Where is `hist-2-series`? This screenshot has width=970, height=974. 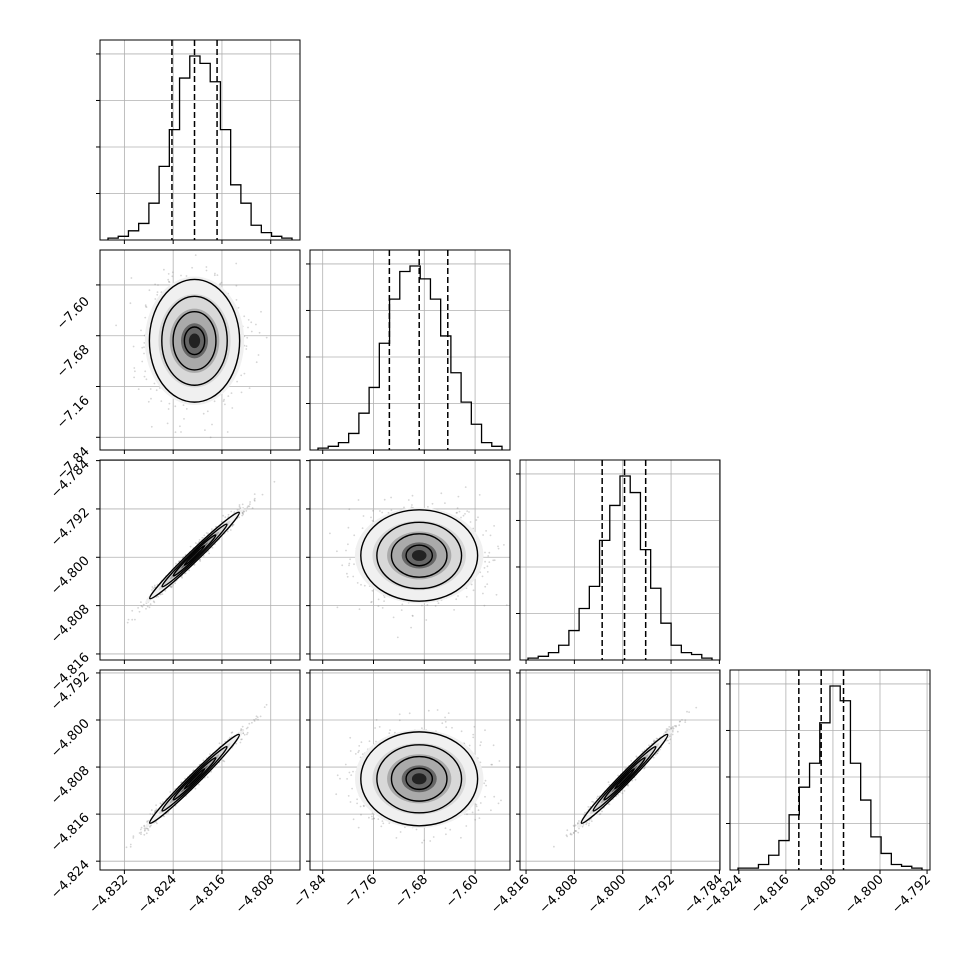 hist-2-series is located at coordinates (410, 358).